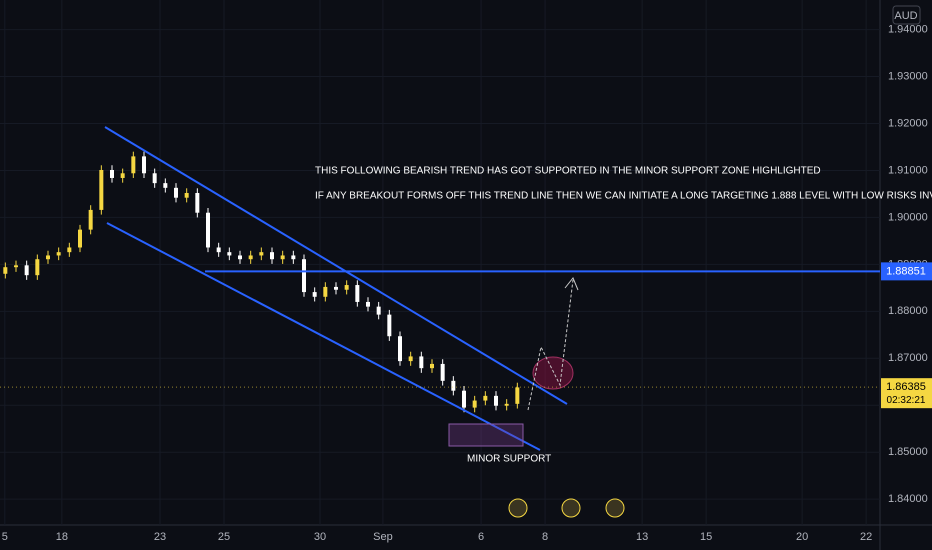  Describe the element at coordinates (160, 537) in the screenshot. I see `x-tick-label: 23` at that location.